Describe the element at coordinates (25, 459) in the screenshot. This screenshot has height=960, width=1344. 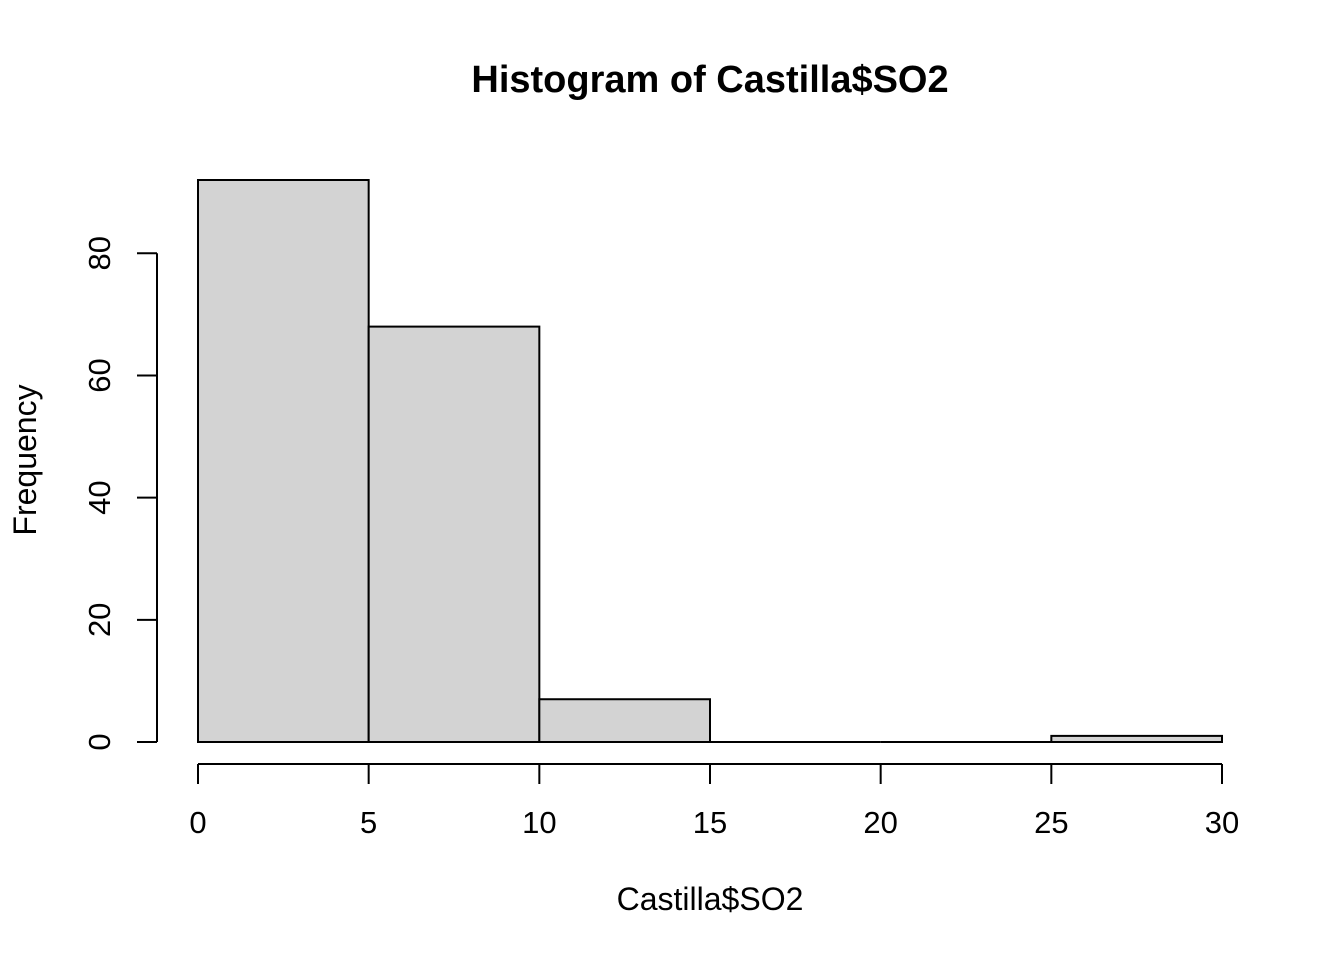
I see `y-axis-label: Frequency` at that location.